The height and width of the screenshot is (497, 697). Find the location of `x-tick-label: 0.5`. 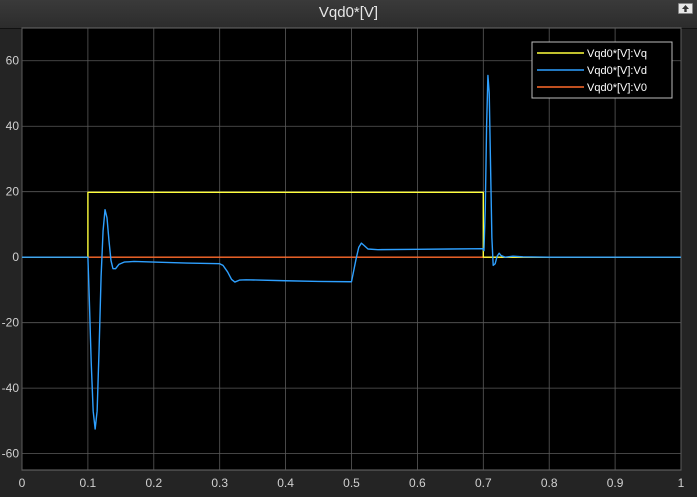

x-tick-label: 0.5 is located at coordinates (351, 483).